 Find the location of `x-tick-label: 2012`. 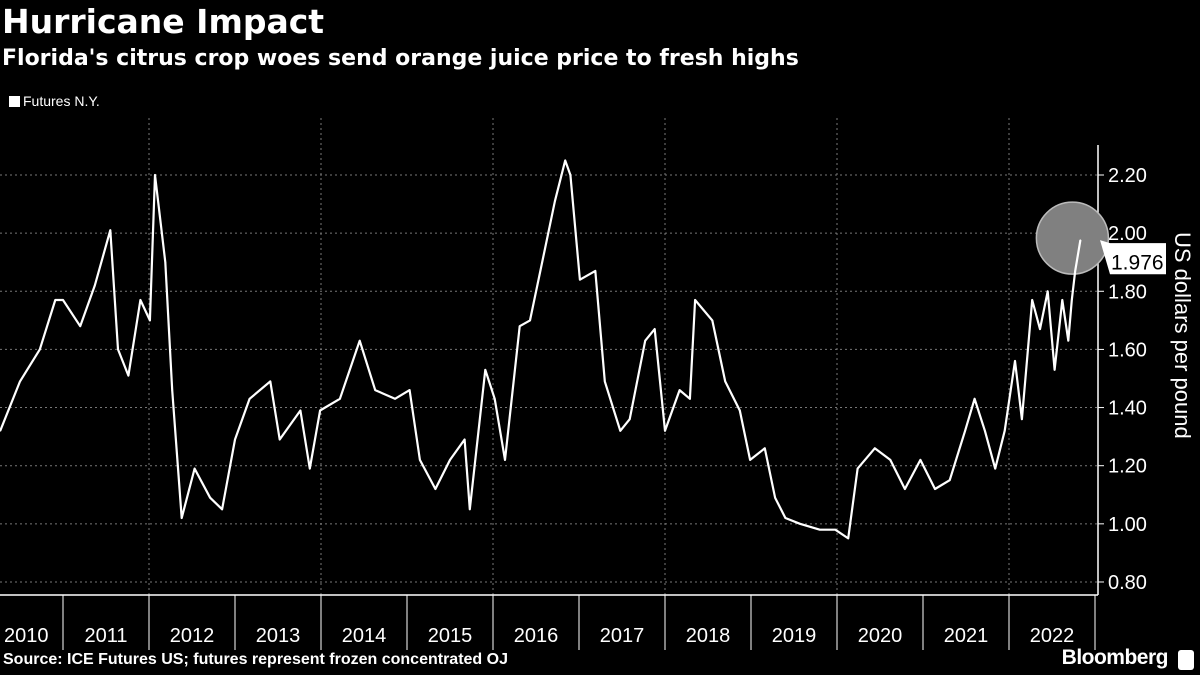

x-tick-label: 2012 is located at coordinates (192, 636).